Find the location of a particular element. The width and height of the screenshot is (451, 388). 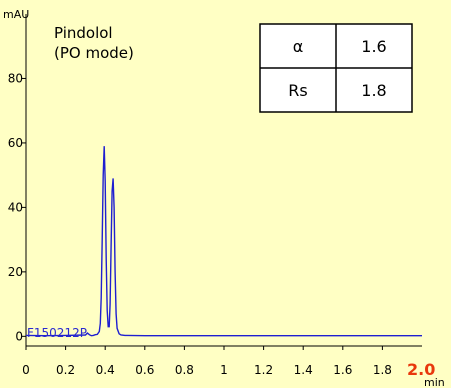

table-cell-alpha-label: α is located at coordinates (298, 46).